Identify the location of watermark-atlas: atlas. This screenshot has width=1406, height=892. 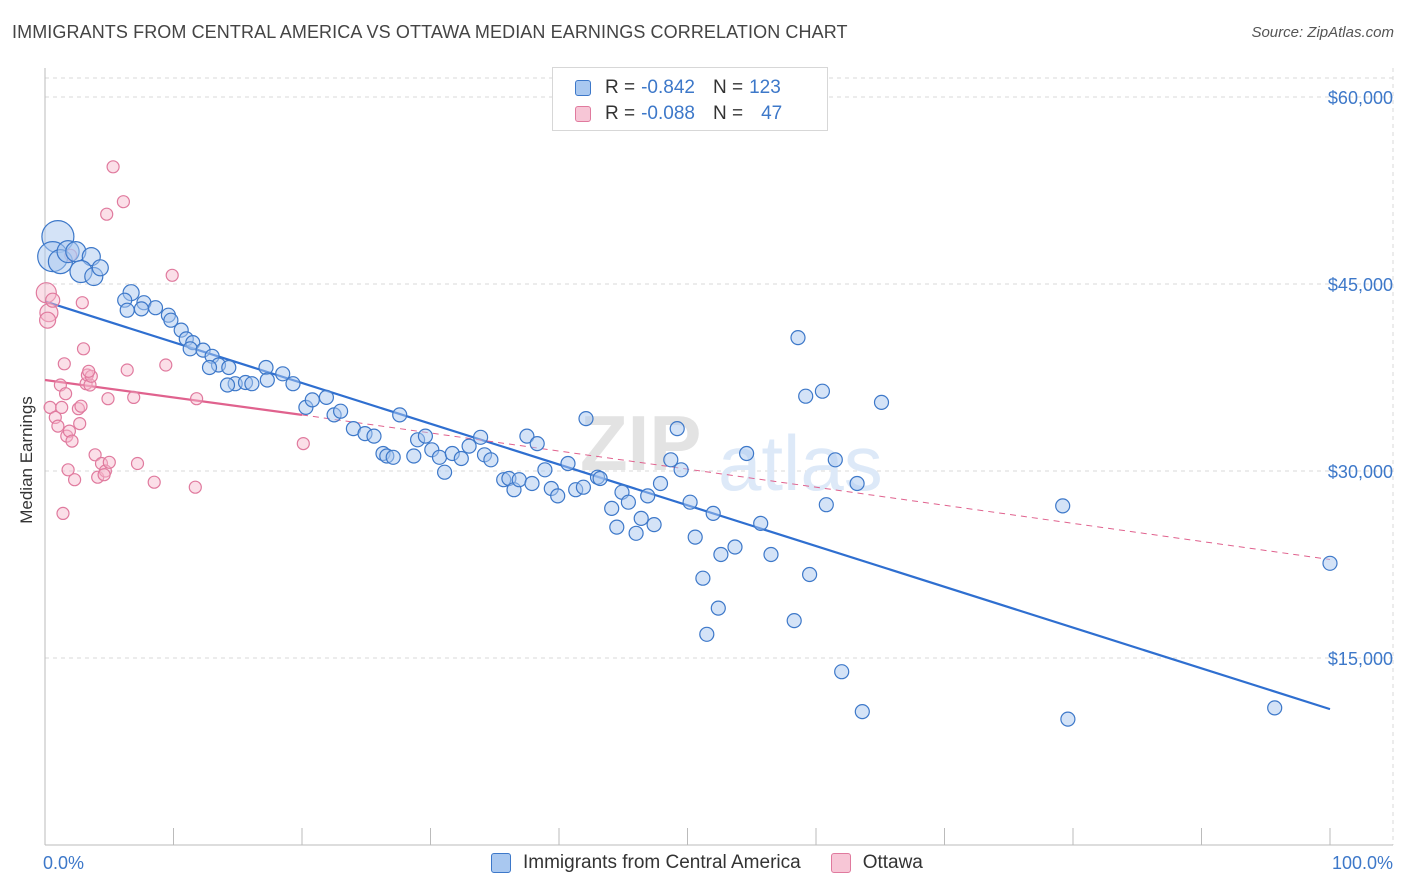
(800, 463).